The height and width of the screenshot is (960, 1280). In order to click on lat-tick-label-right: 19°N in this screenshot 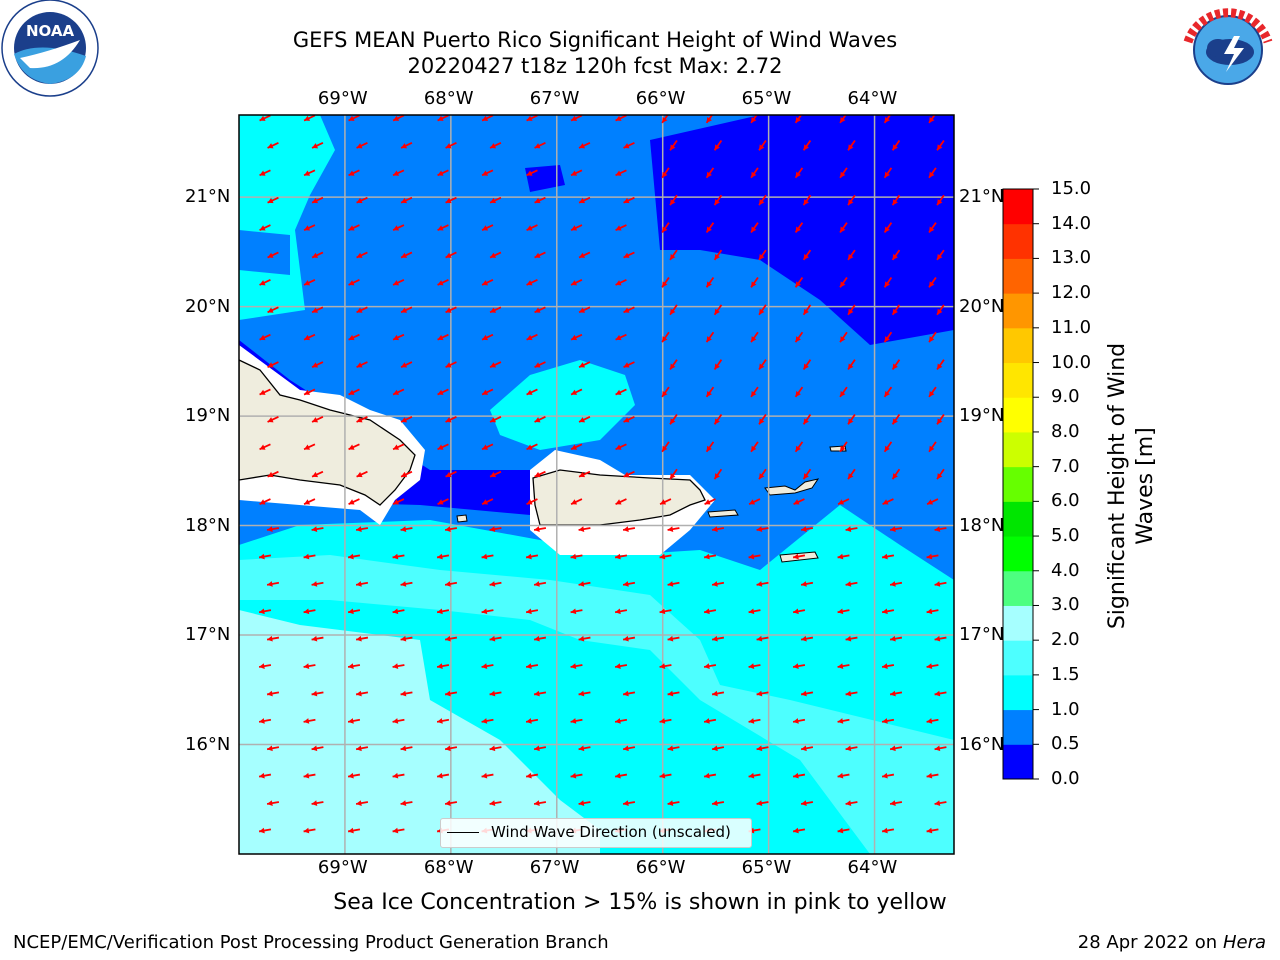, I will do `click(982, 416)`.